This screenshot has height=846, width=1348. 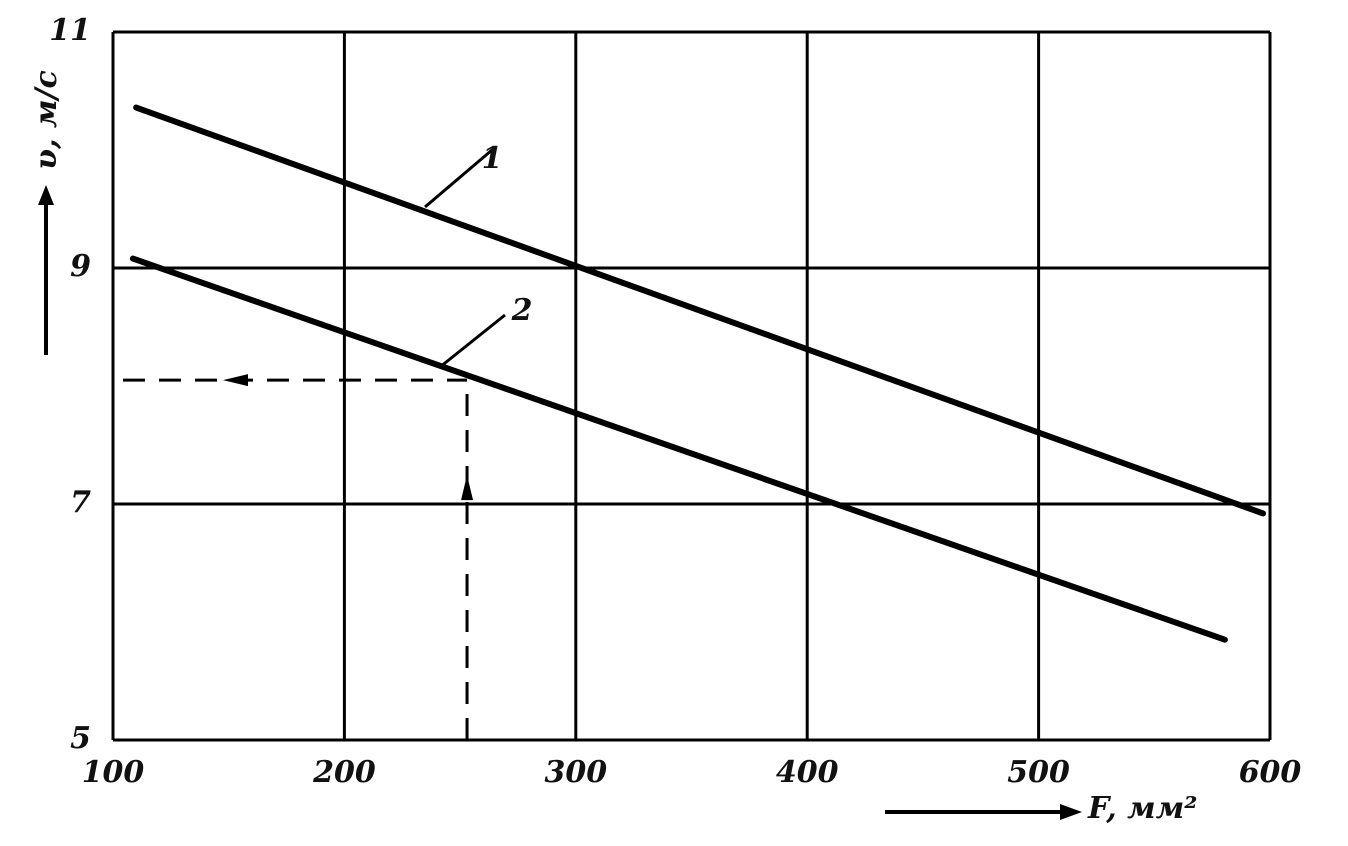 I want to click on x-tick-label: 500, so click(x=1038, y=772).